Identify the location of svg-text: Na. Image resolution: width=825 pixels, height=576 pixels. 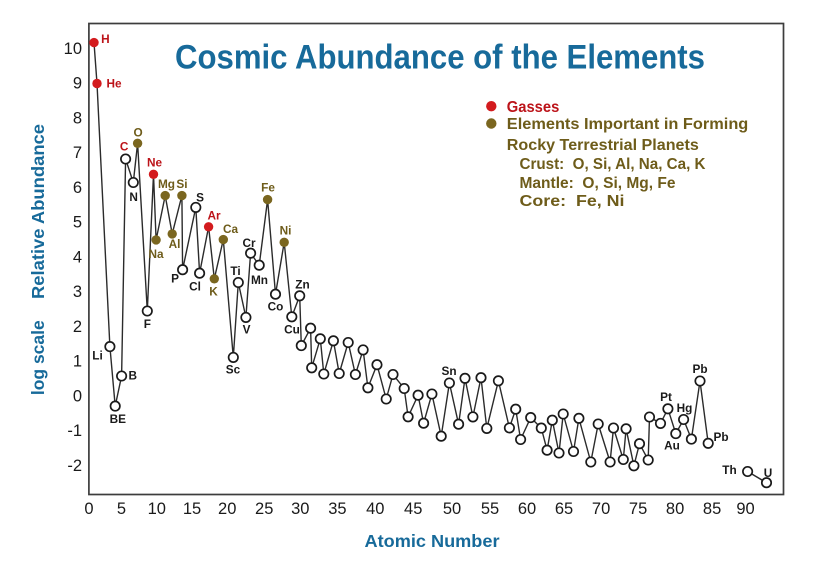
(156, 254).